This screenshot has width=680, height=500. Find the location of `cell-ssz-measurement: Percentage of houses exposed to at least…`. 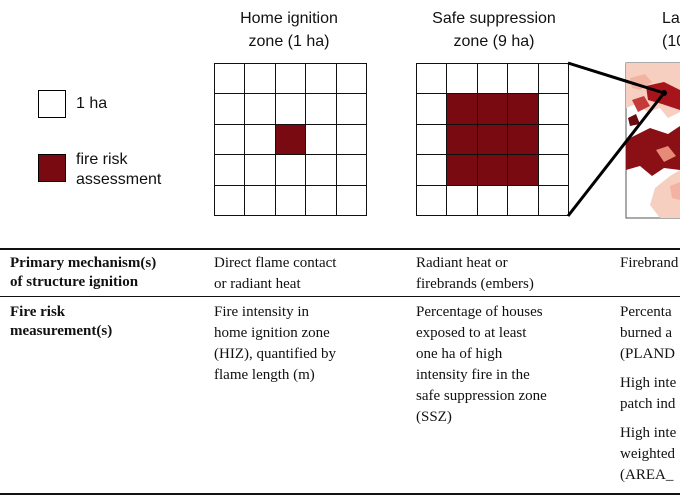

cell-ssz-measurement: Percentage of houses exposed to at least… is located at coordinates (481, 365).